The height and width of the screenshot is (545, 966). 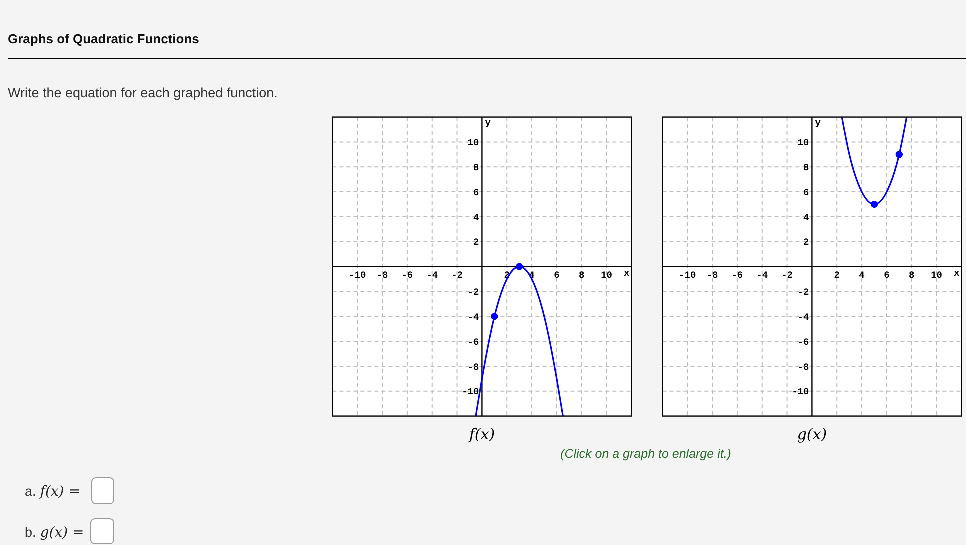 What do you see at coordinates (104, 39) in the screenshot?
I see `text: Graphs of Quadratic Functions` at bounding box center [104, 39].